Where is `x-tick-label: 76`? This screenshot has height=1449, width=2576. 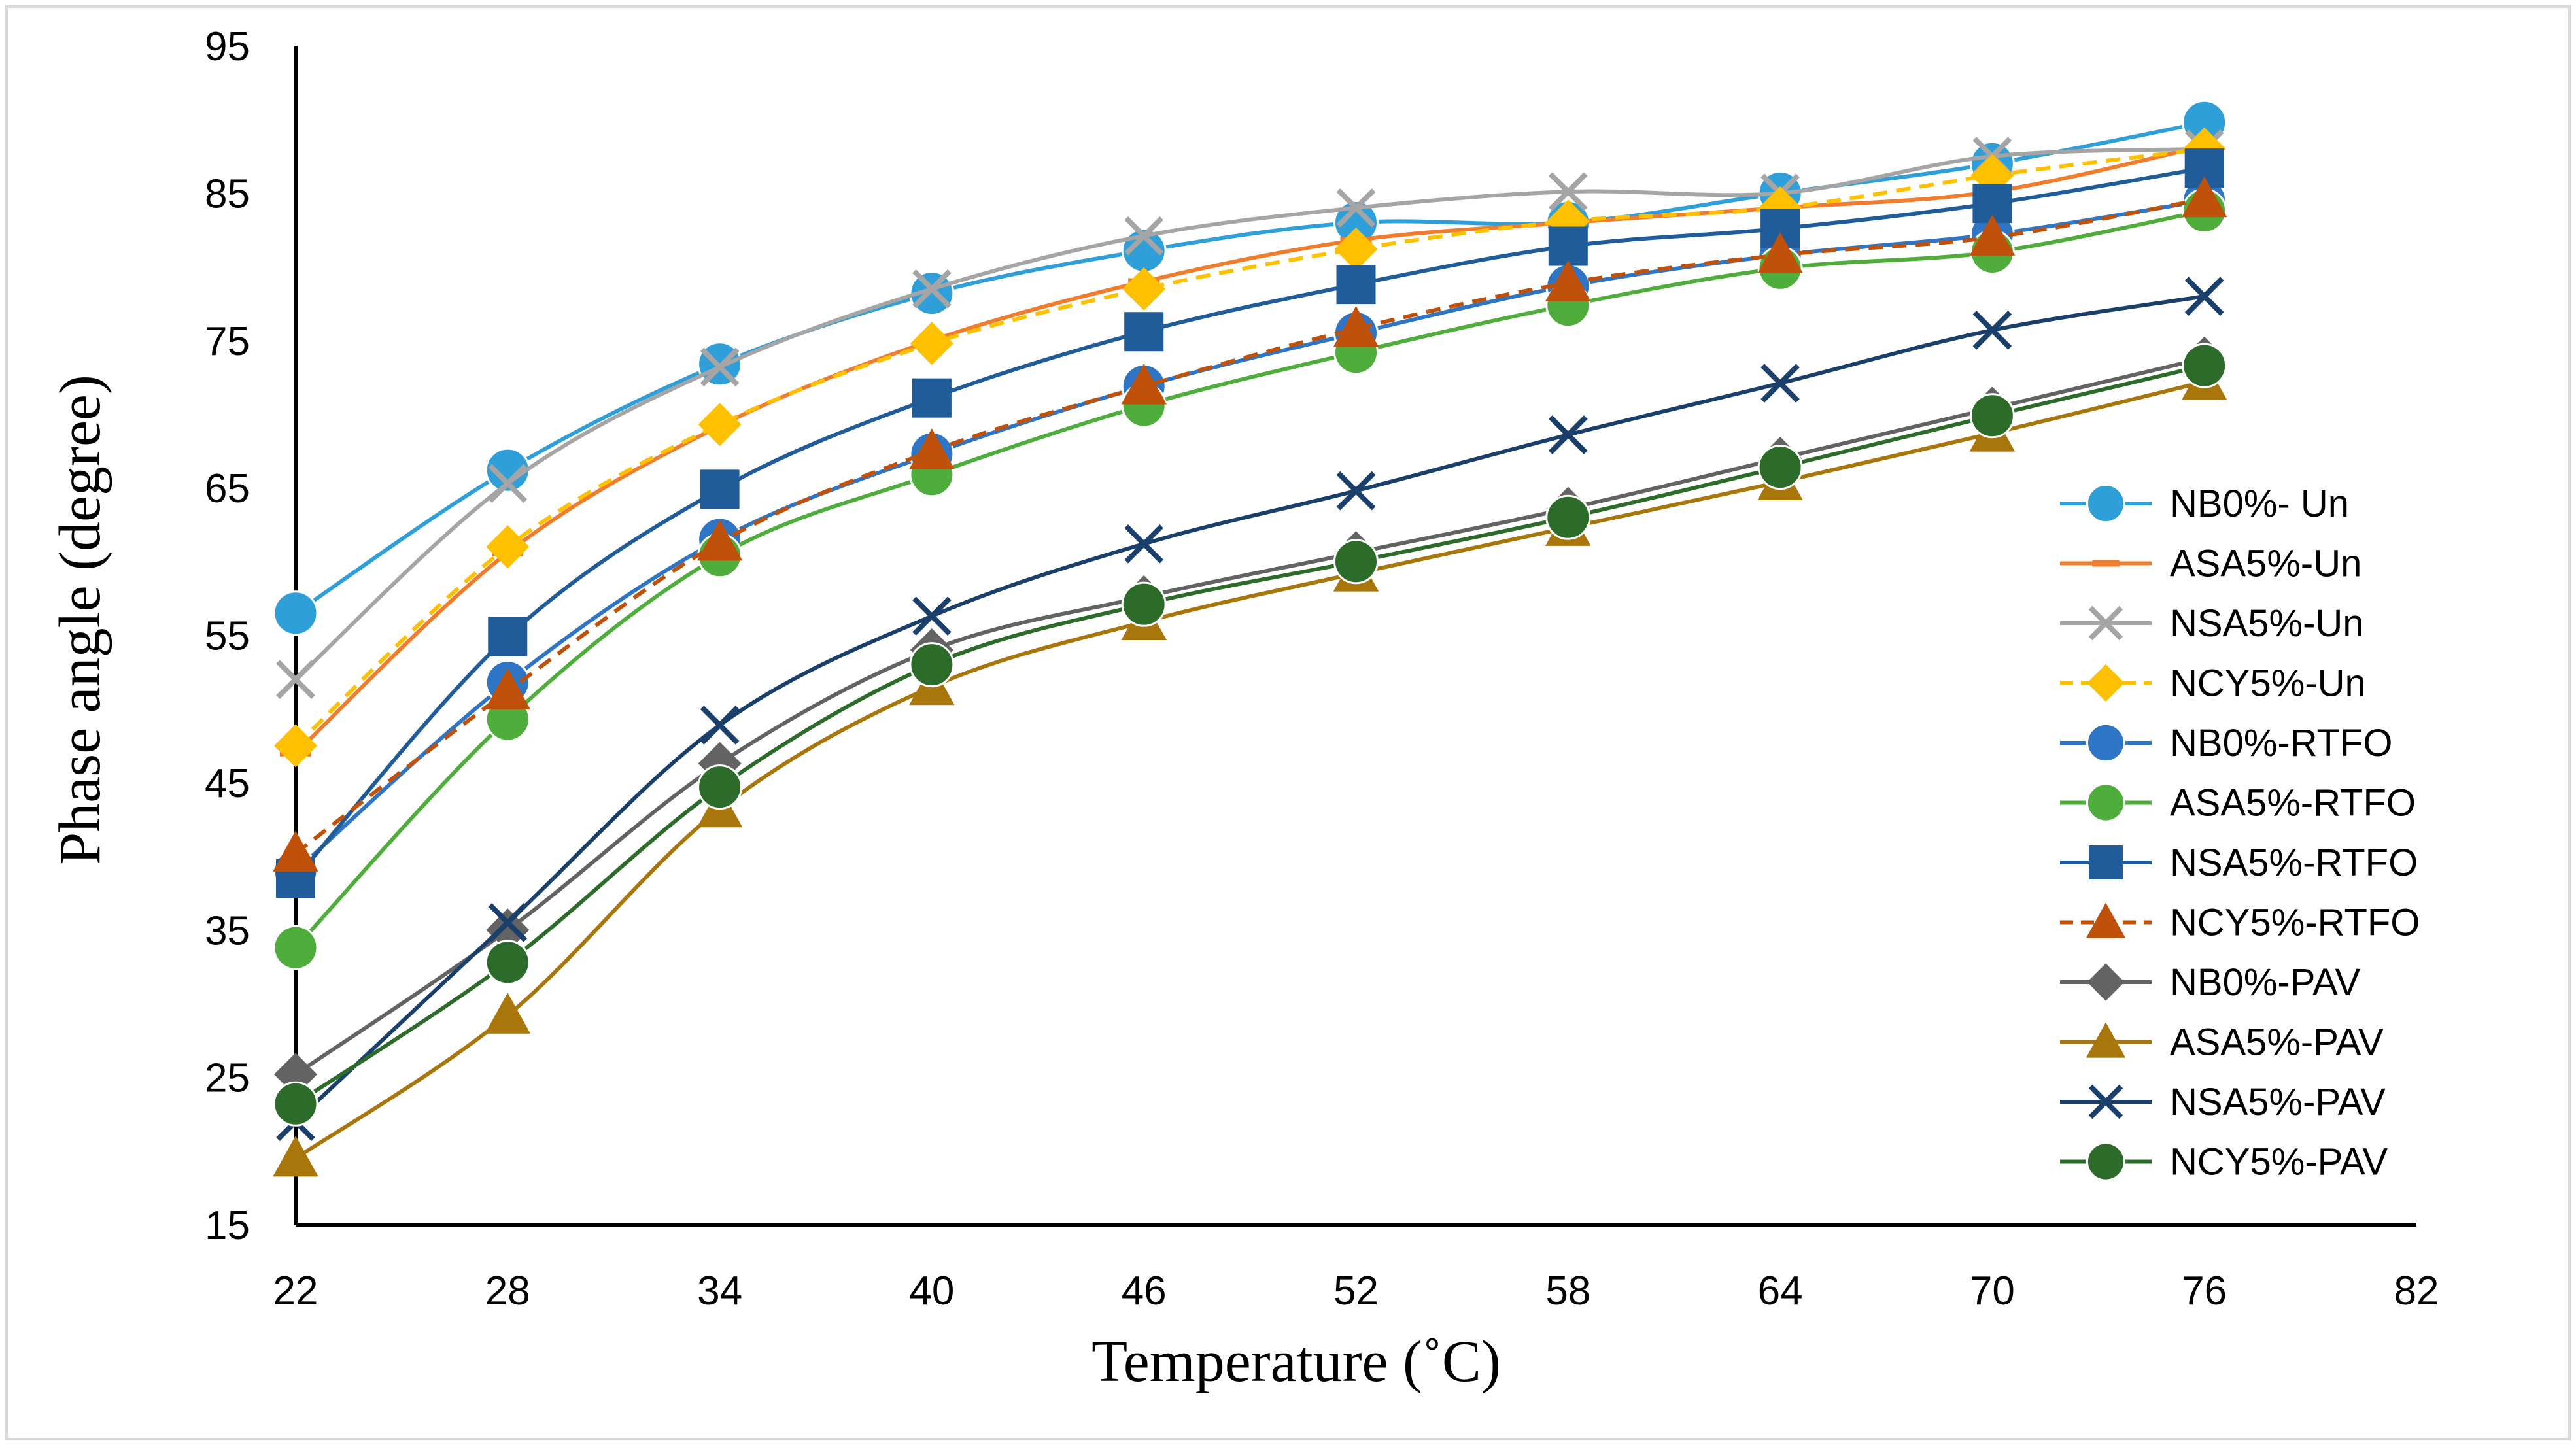 x-tick-label: 76 is located at coordinates (2204, 1291).